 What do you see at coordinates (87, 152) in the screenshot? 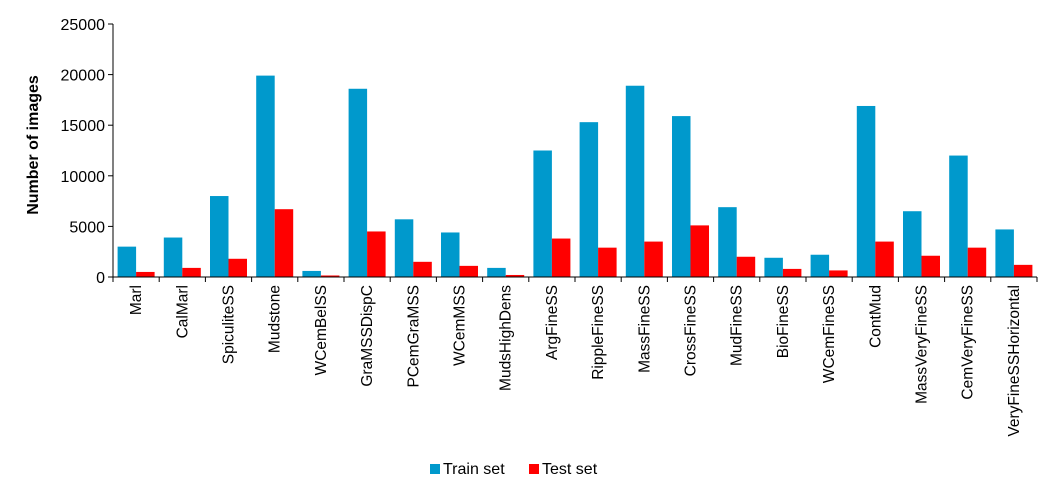
I see `y-axis-ticks: 0 5000 10000 15000 20000 25000` at bounding box center [87, 152].